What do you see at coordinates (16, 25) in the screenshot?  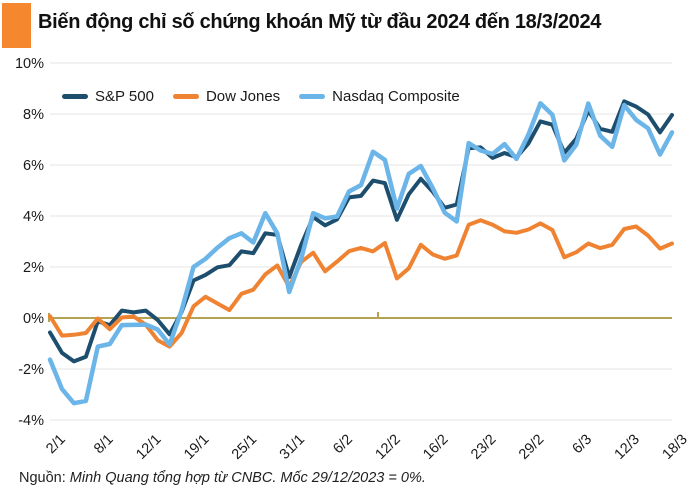 I see `title-accent-block` at bounding box center [16, 25].